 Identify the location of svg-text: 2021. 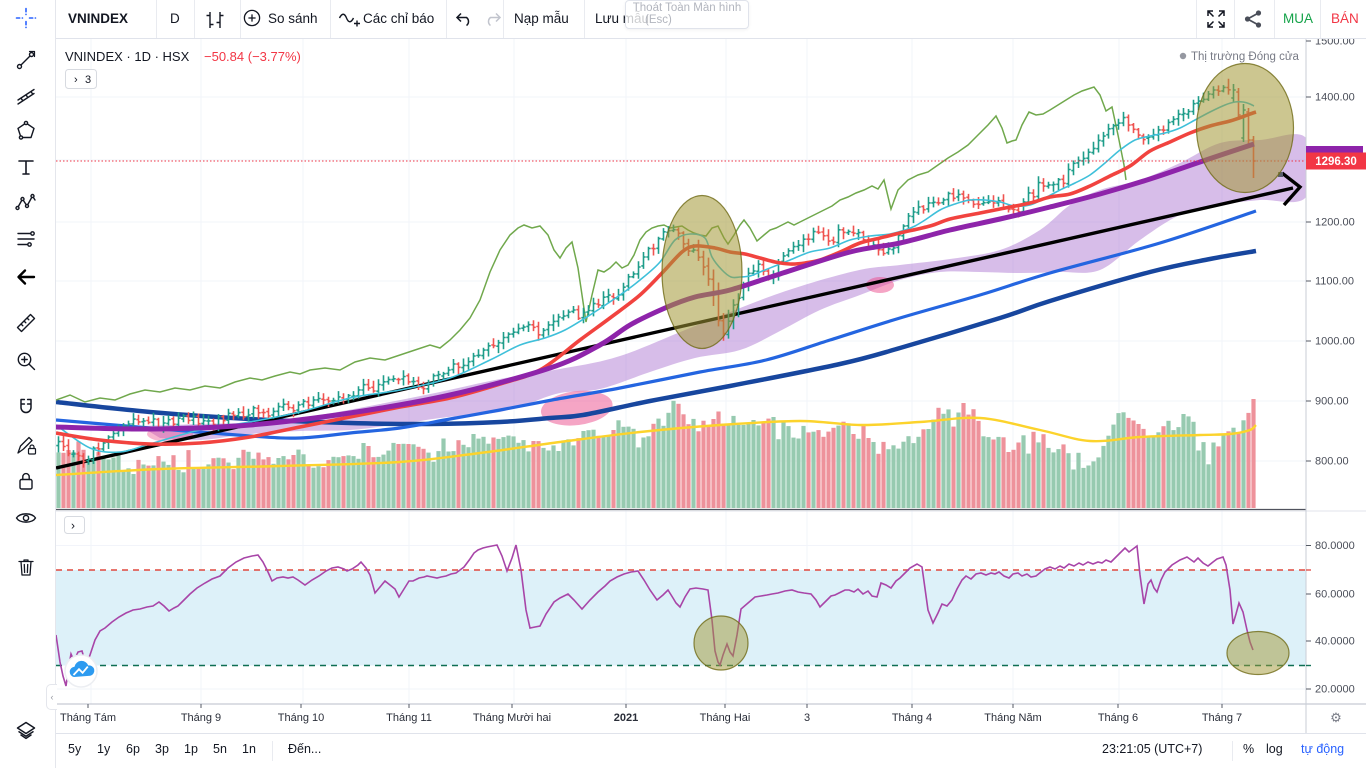
(626, 718).